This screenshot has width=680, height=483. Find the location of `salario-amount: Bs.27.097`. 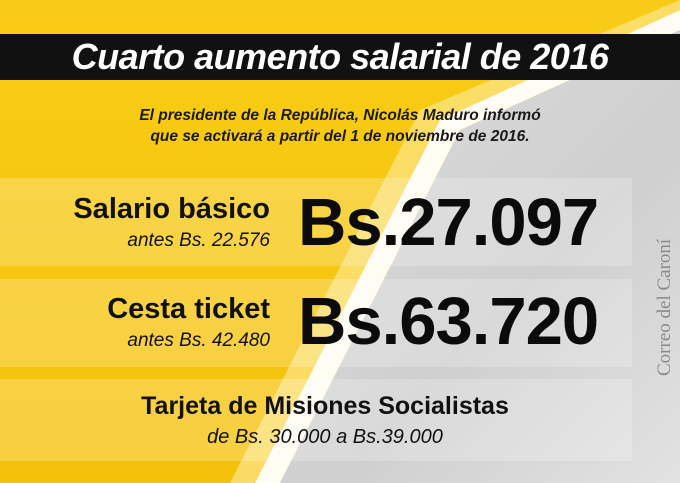

salario-amount: Bs.27.097 is located at coordinates (448, 222).